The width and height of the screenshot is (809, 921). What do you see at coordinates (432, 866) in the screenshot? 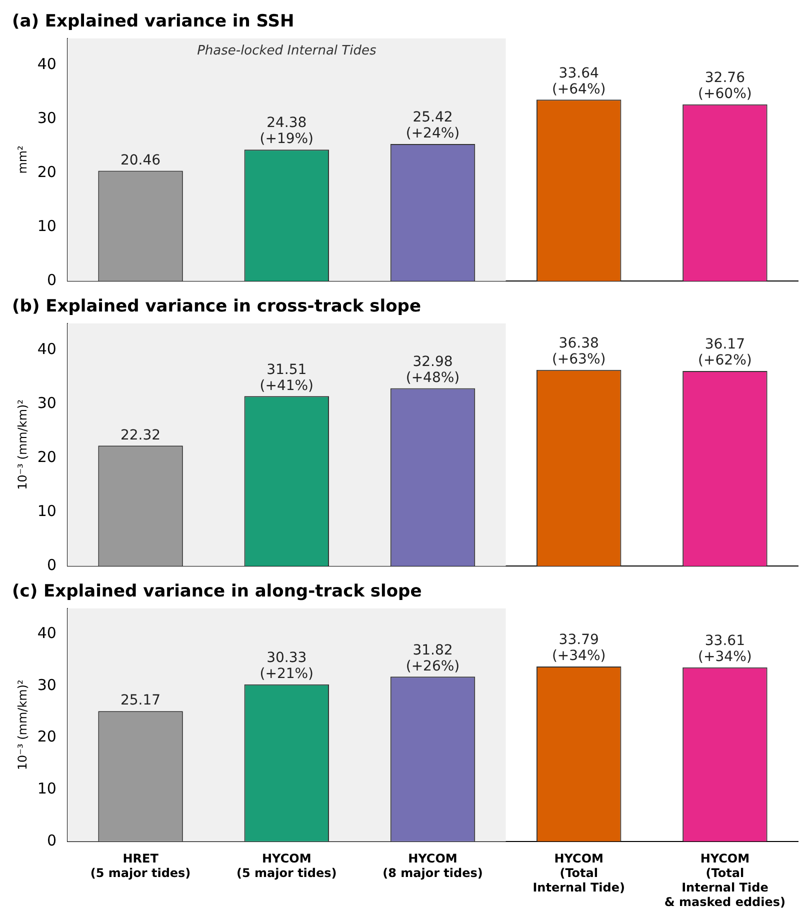
I see `x-tick-label: HYCOM (8 major tides)` at bounding box center [432, 866].